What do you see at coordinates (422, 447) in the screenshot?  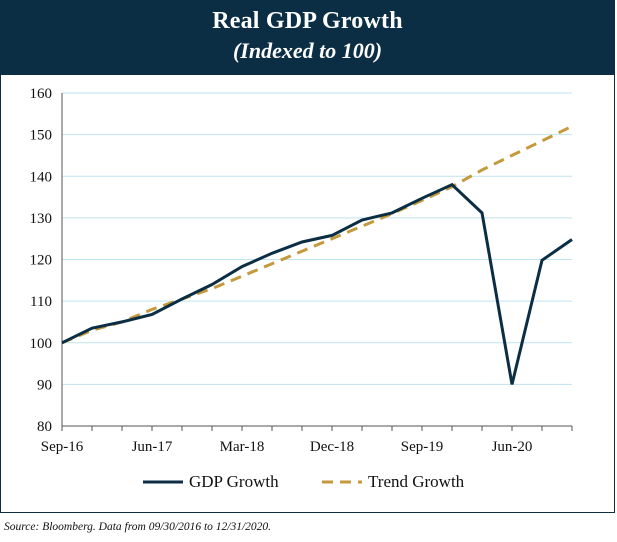 I see `x-tick-label: Sep-19` at bounding box center [422, 447].